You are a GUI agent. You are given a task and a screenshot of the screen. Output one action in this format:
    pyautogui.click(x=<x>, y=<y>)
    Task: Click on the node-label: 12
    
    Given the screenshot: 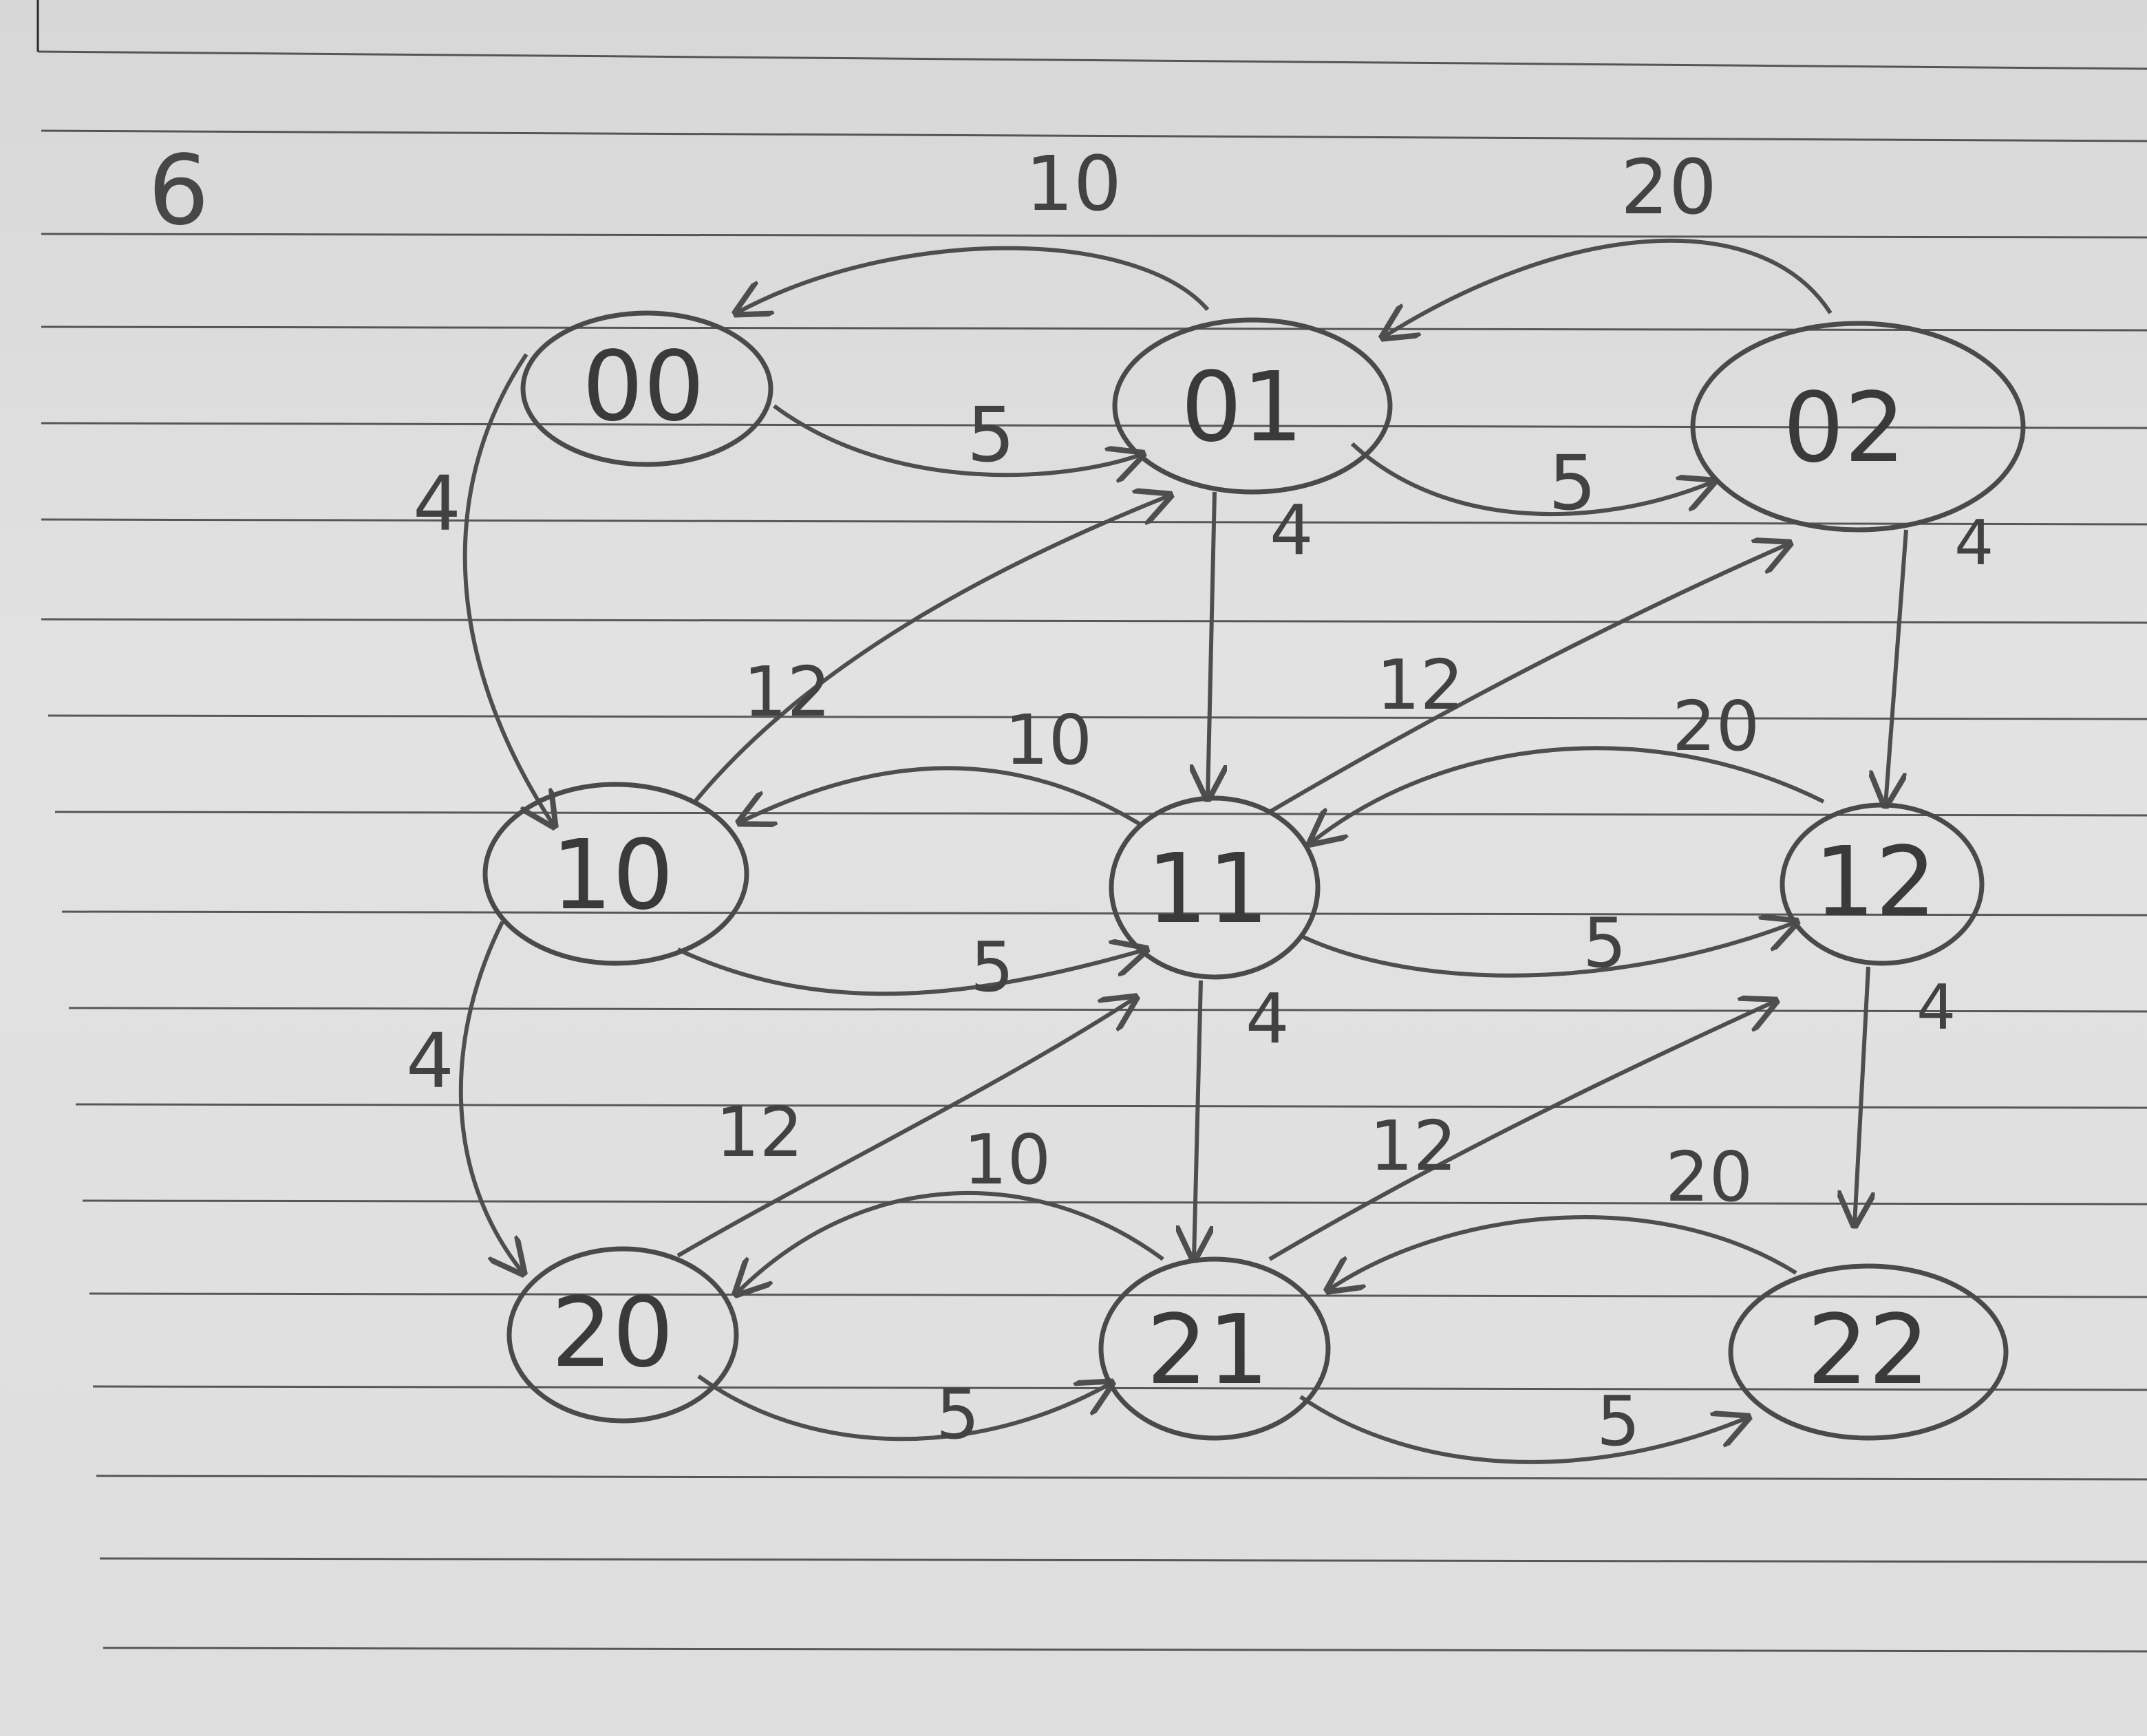 What is the action you would take?
    pyautogui.click(x=1875, y=883)
    